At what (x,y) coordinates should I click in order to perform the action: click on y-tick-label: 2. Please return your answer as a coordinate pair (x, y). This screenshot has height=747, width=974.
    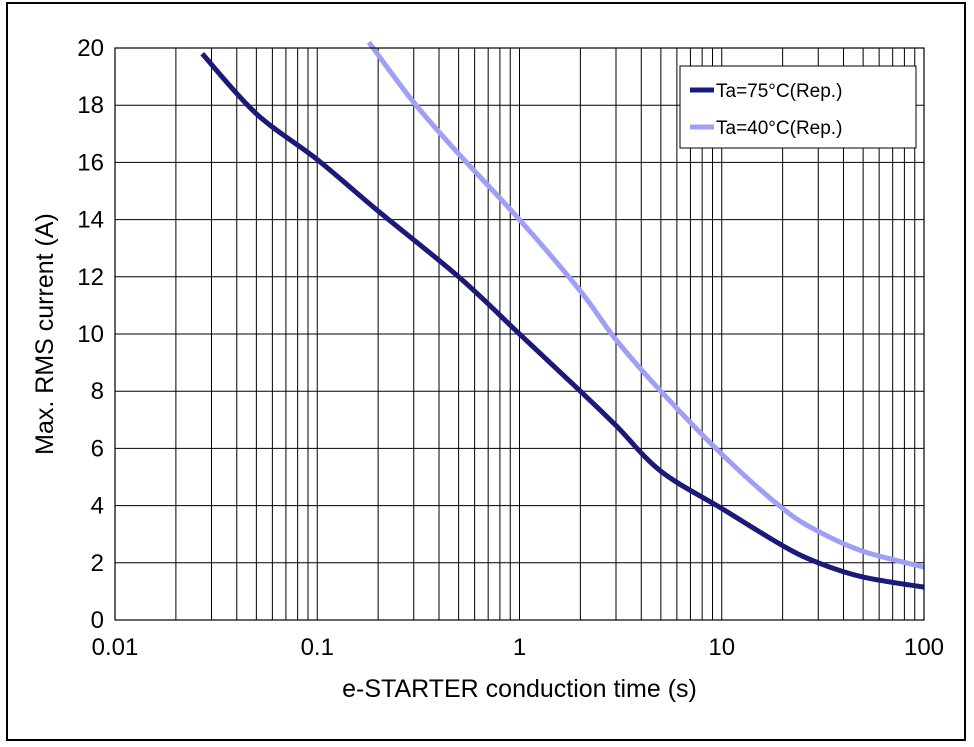
    Looking at the image, I should click on (97, 563).